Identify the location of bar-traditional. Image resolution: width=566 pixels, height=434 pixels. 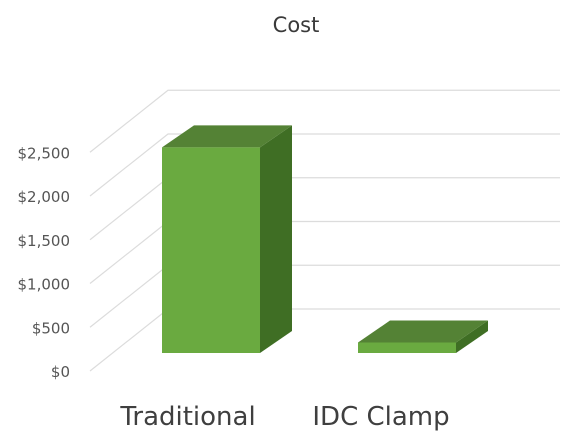
(227, 239).